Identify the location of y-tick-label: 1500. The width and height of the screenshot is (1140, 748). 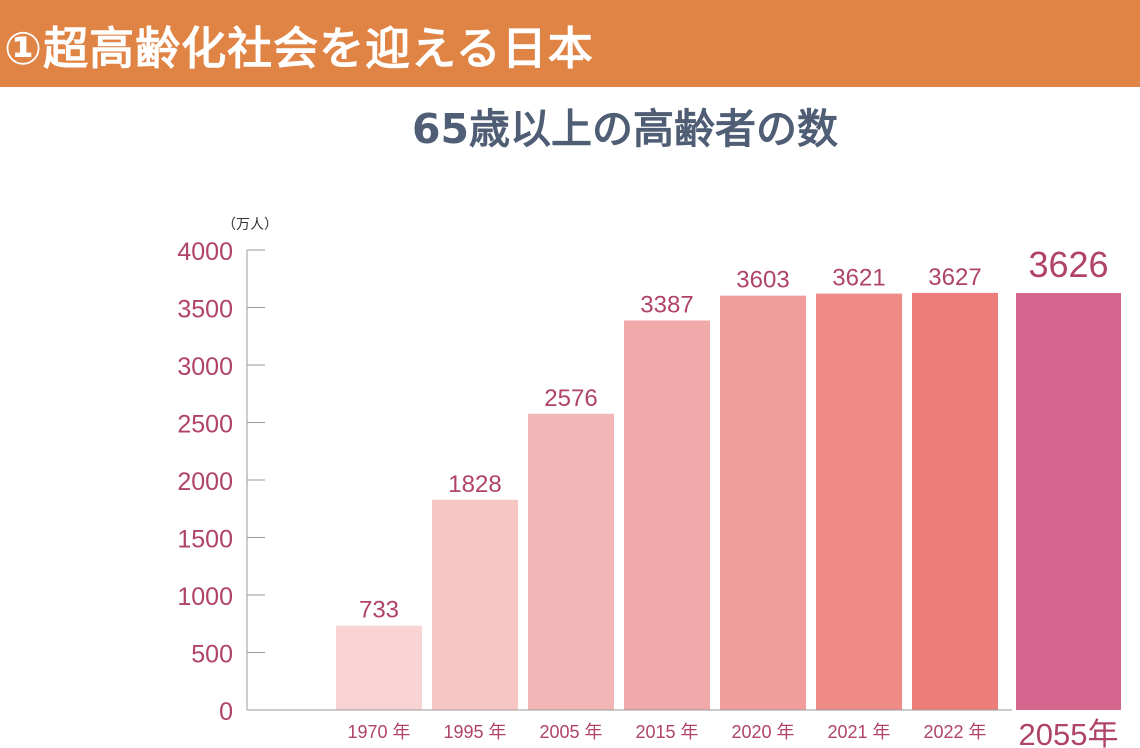
(205, 540).